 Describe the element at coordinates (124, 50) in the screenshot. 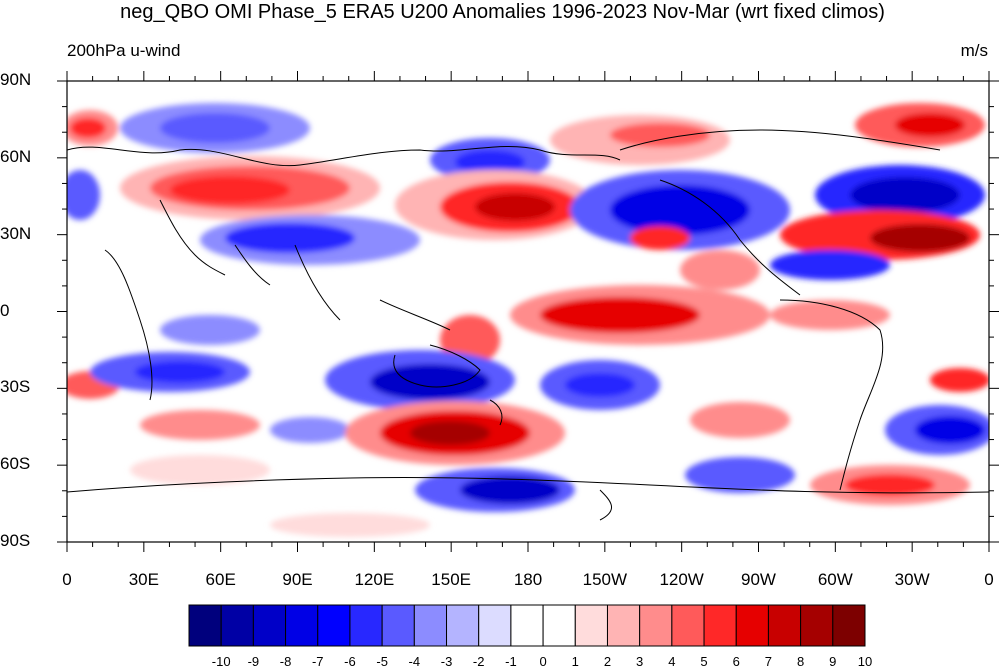

I see `variable-label: 200hPa u-wind` at that location.